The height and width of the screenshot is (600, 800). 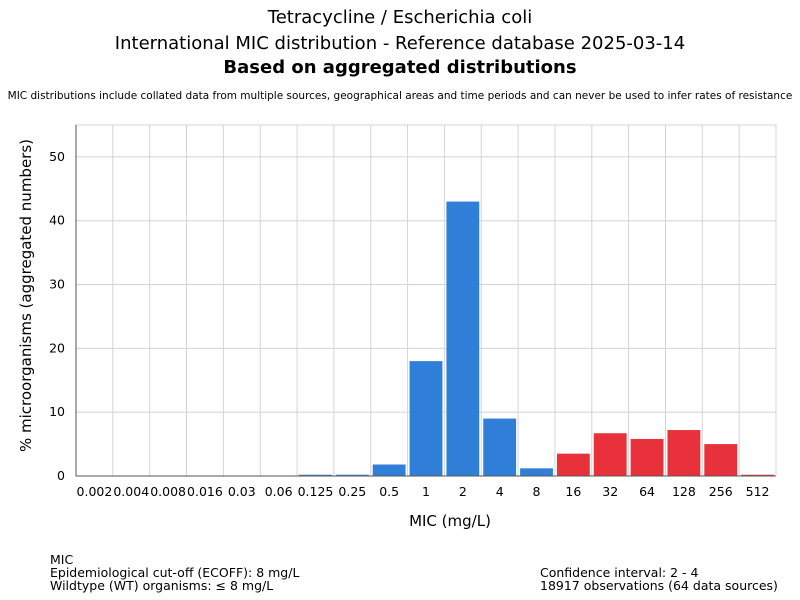 What do you see at coordinates (400, 17) in the screenshot?
I see `chart-title-line1: Tetracycline / Escherichia coli` at bounding box center [400, 17].